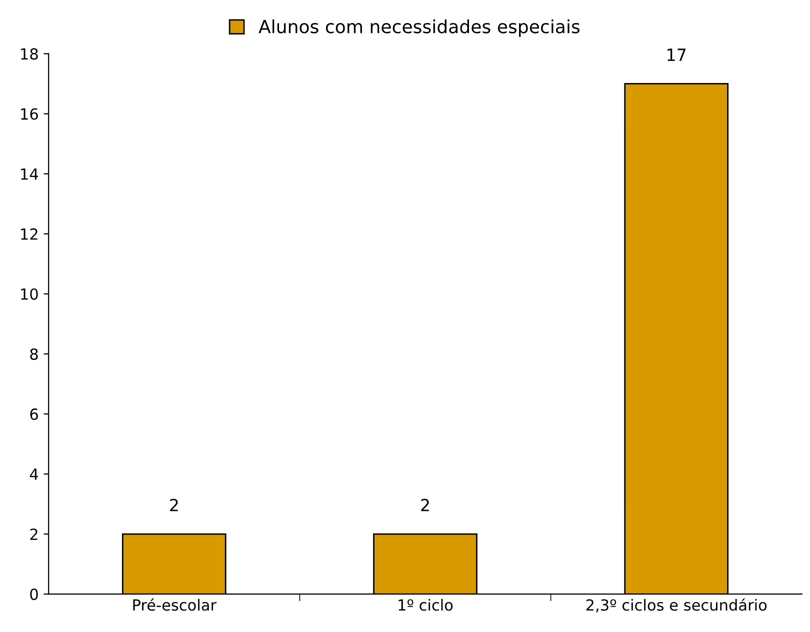 This screenshot has width=810, height=632. What do you see at coordinates (29, 234) in the screenshot?
I see `y-tick-label: 12` at bounding box center [29, 234].